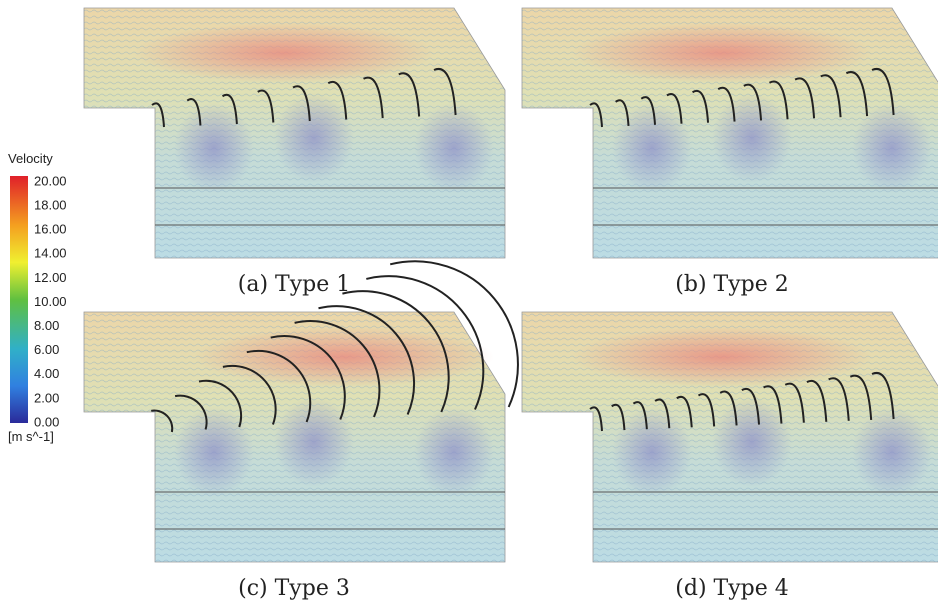 Image resolution: width=938 pixels, height=602 pixels. Describe the element at coordinates (50, 253) in the screenshot. I see `colorbar-tick-label: 14.00` at that location.